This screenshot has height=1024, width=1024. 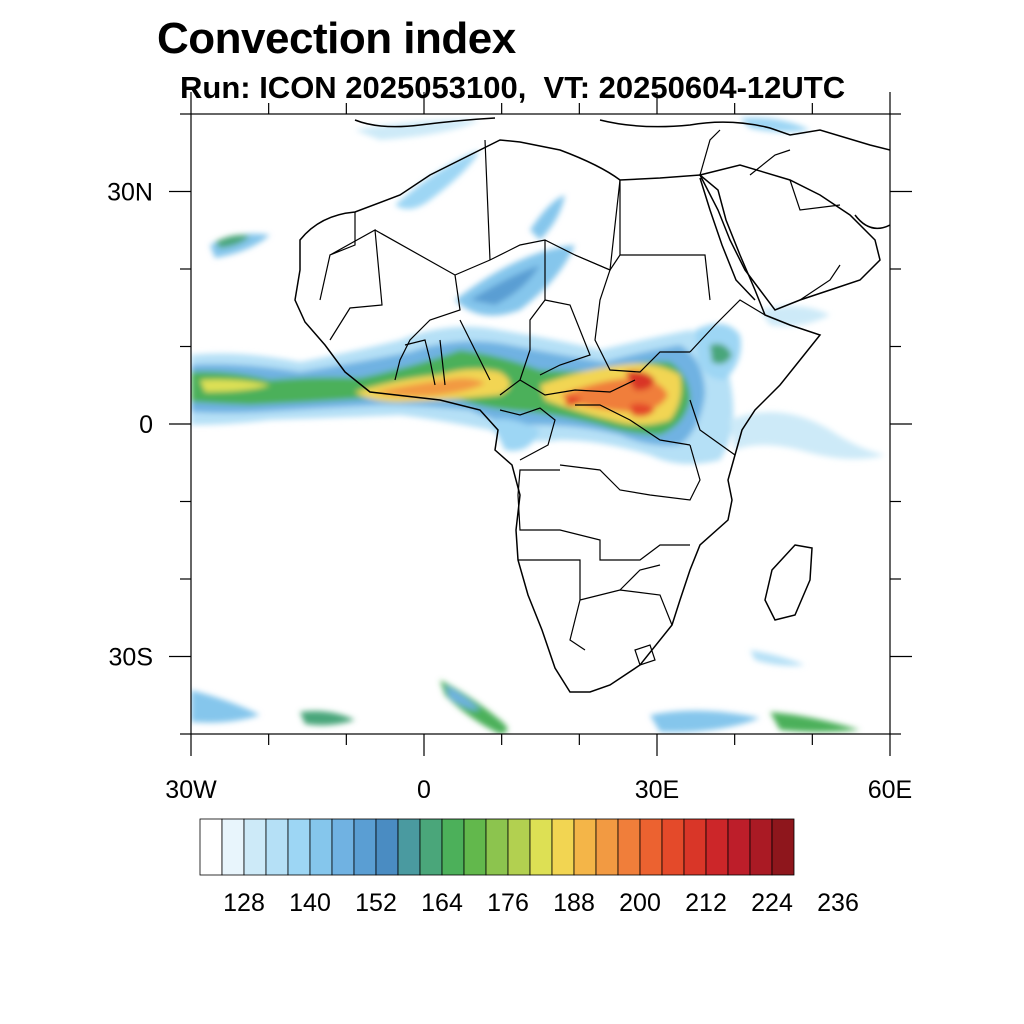 I want to click on arabian-peninsula, so click(x=789, y=237).